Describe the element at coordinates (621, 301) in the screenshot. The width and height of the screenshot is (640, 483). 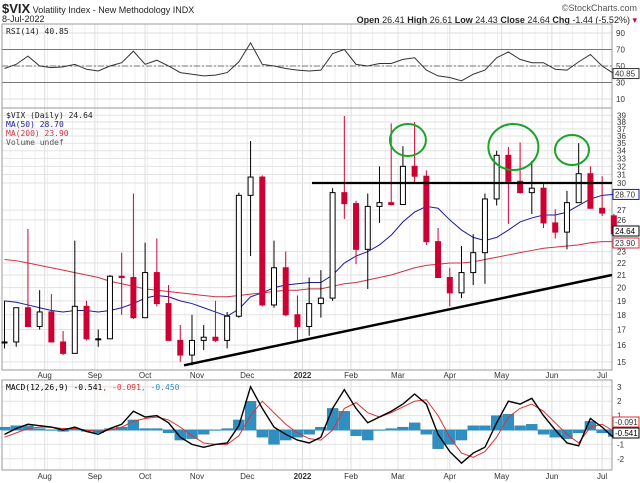
I see `price-tick-label: 19` at that location.